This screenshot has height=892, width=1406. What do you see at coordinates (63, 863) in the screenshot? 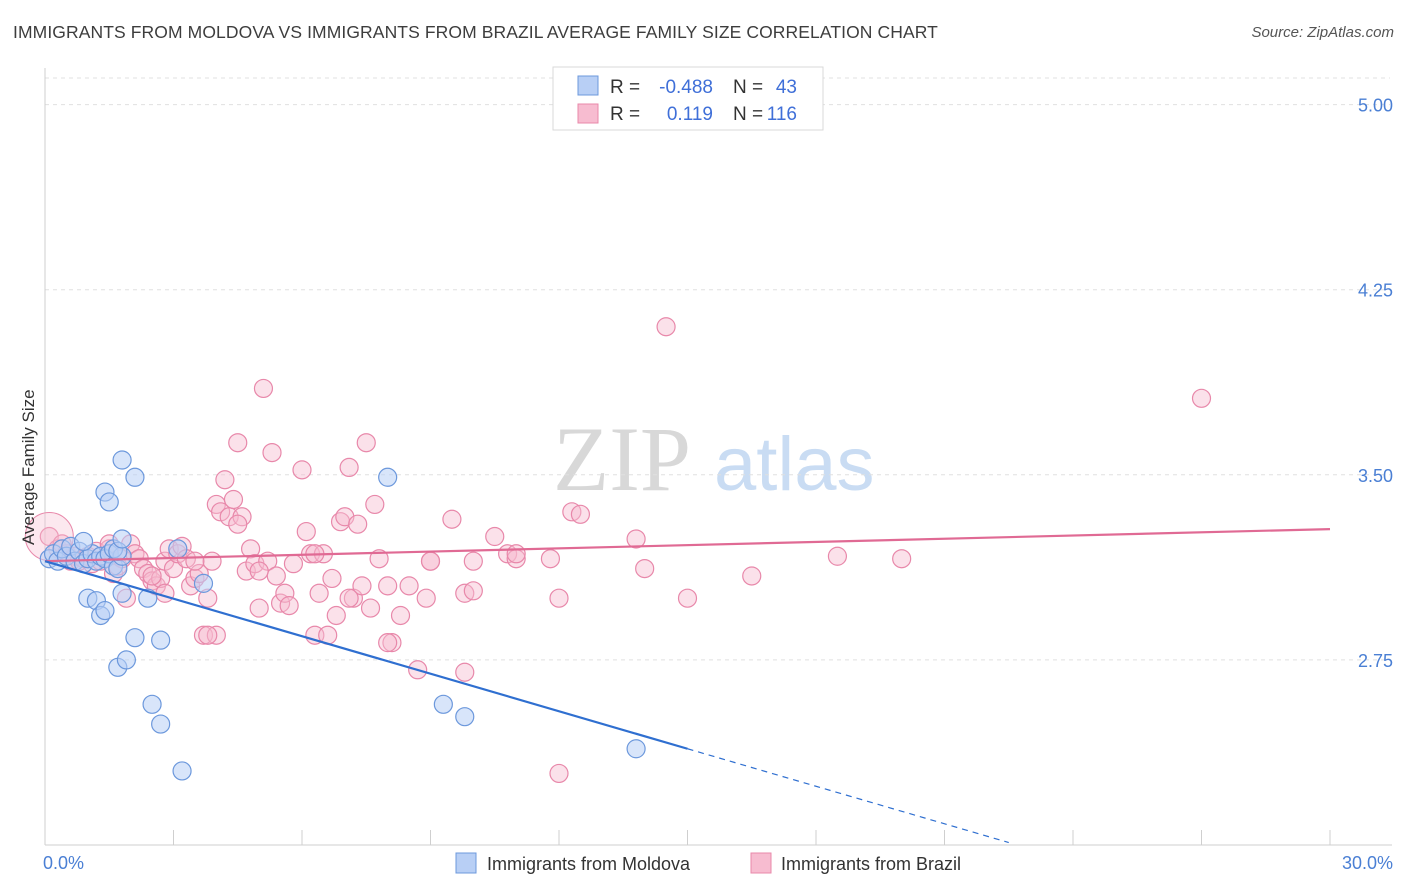
I see `x-tick-label: 0.0%` at bounding box center [63, 863].